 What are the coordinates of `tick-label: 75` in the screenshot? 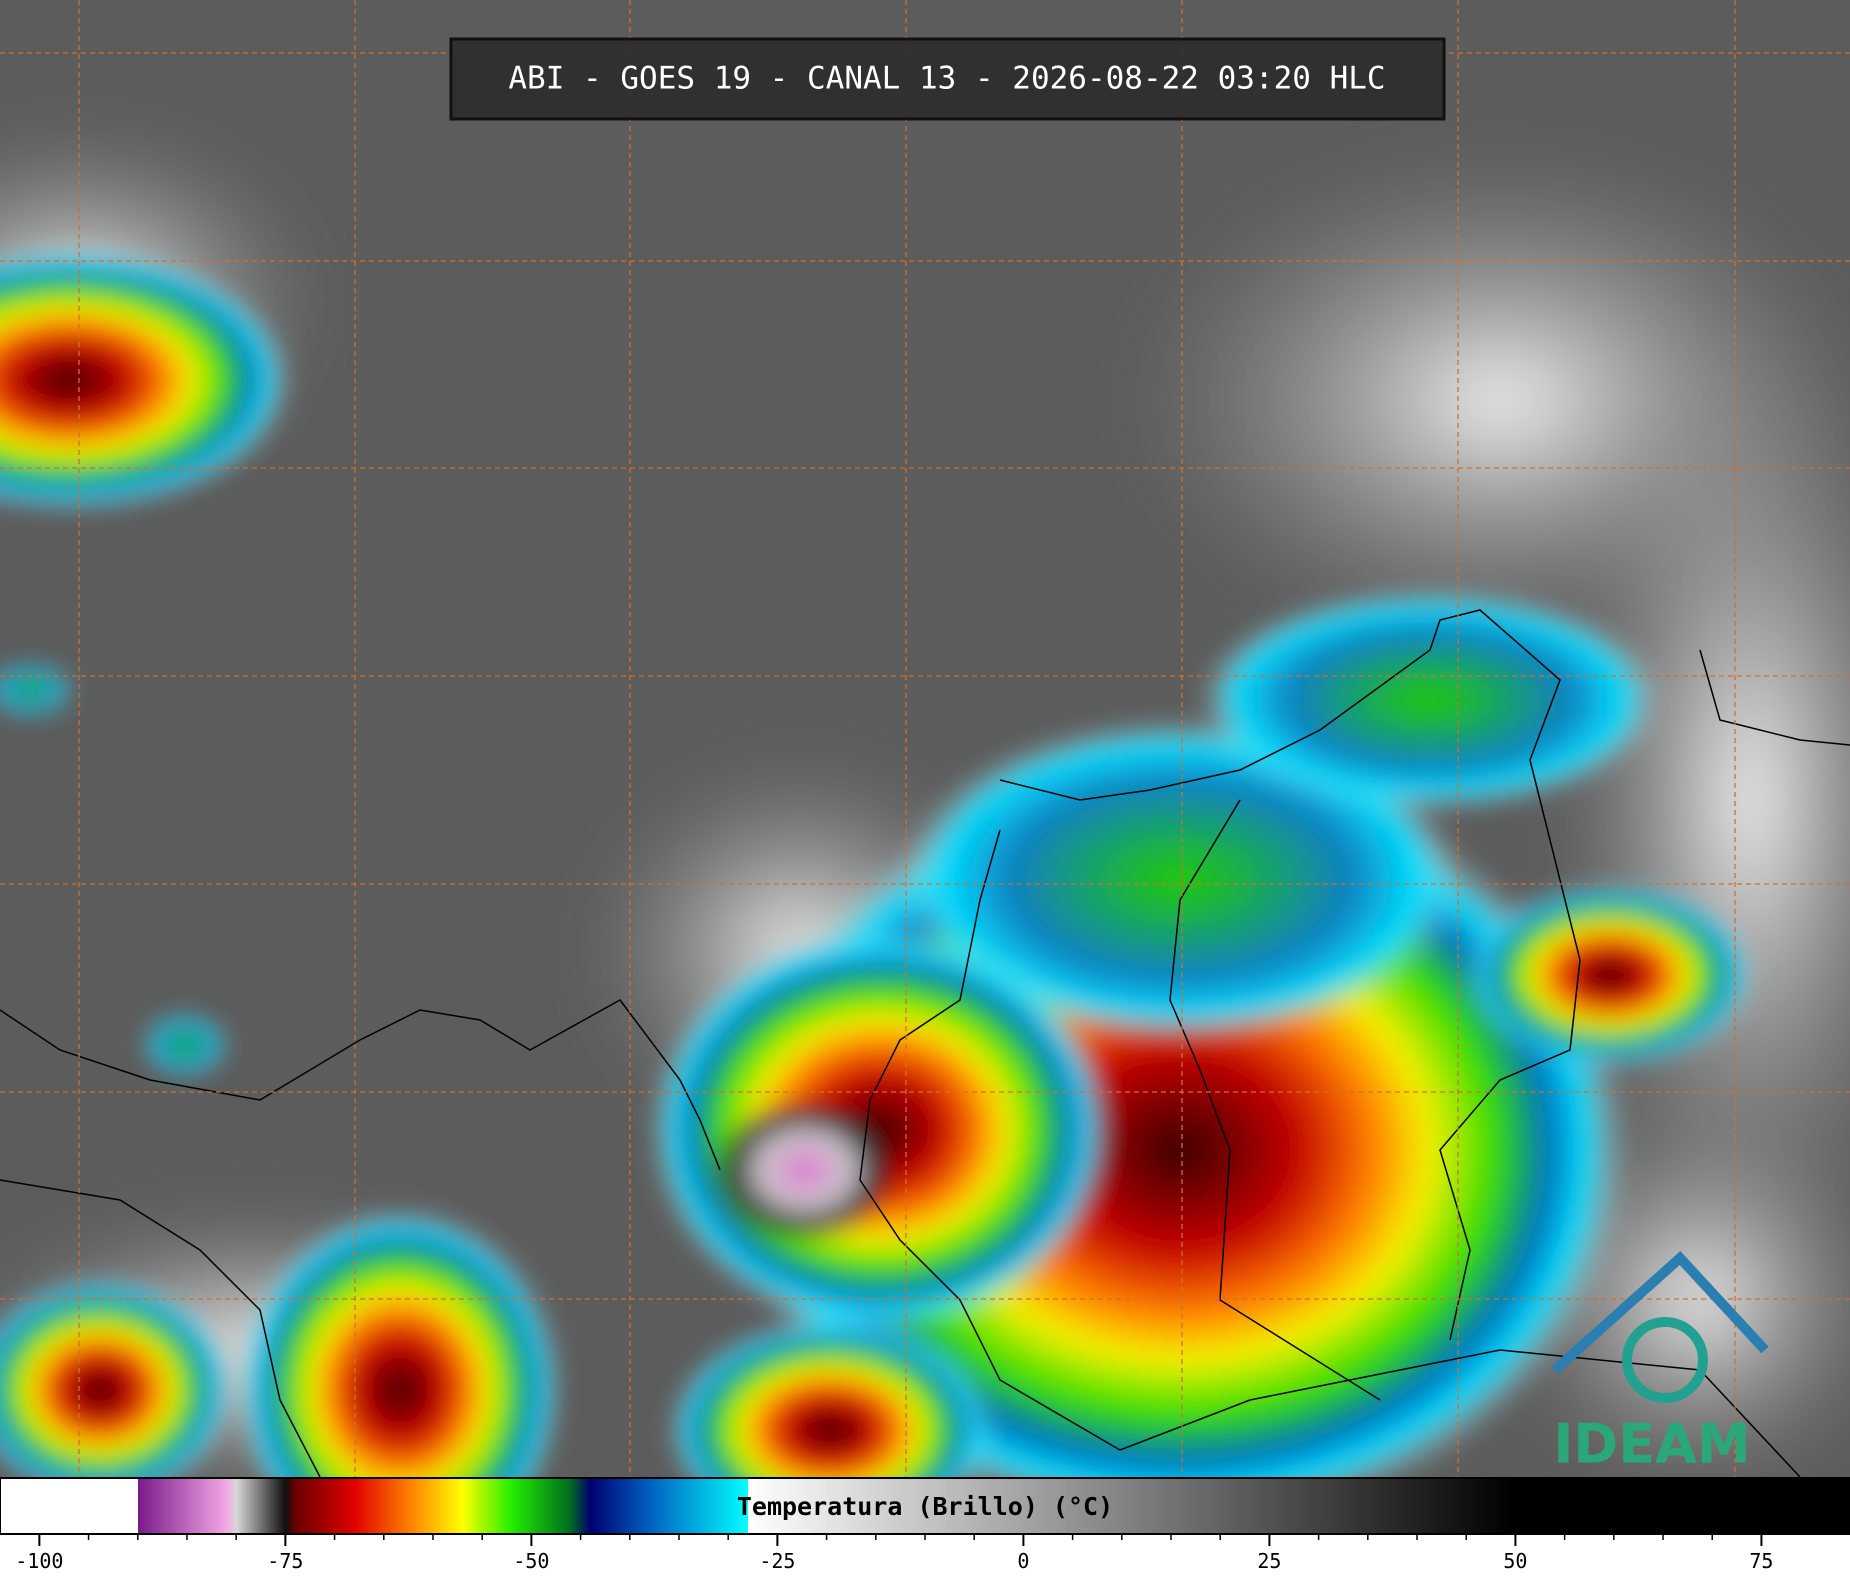 It's located at (1761, 1561).